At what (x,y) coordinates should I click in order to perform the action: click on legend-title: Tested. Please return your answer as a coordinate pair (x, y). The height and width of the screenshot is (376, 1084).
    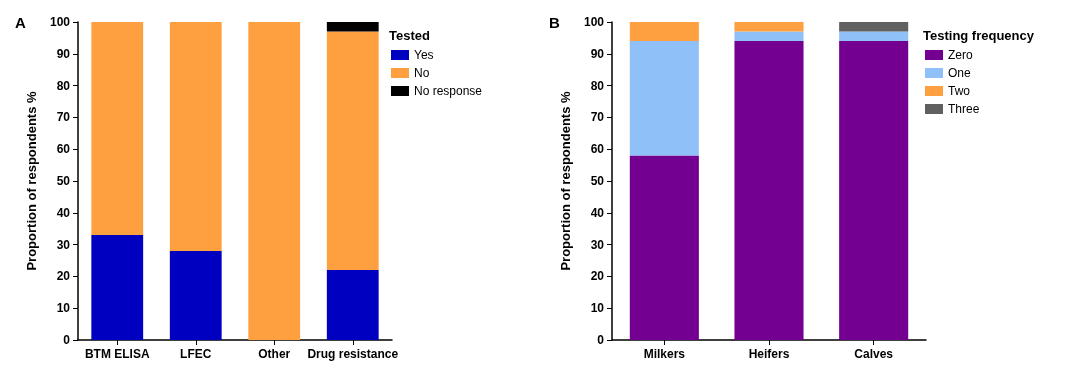
    Looking at the image, I should click on (409, 35).